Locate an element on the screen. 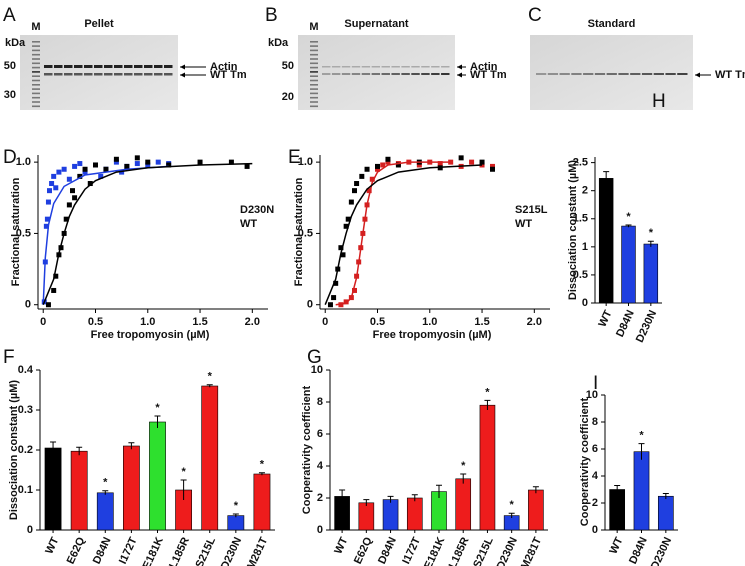  gel is located at coordinates (376, 72).